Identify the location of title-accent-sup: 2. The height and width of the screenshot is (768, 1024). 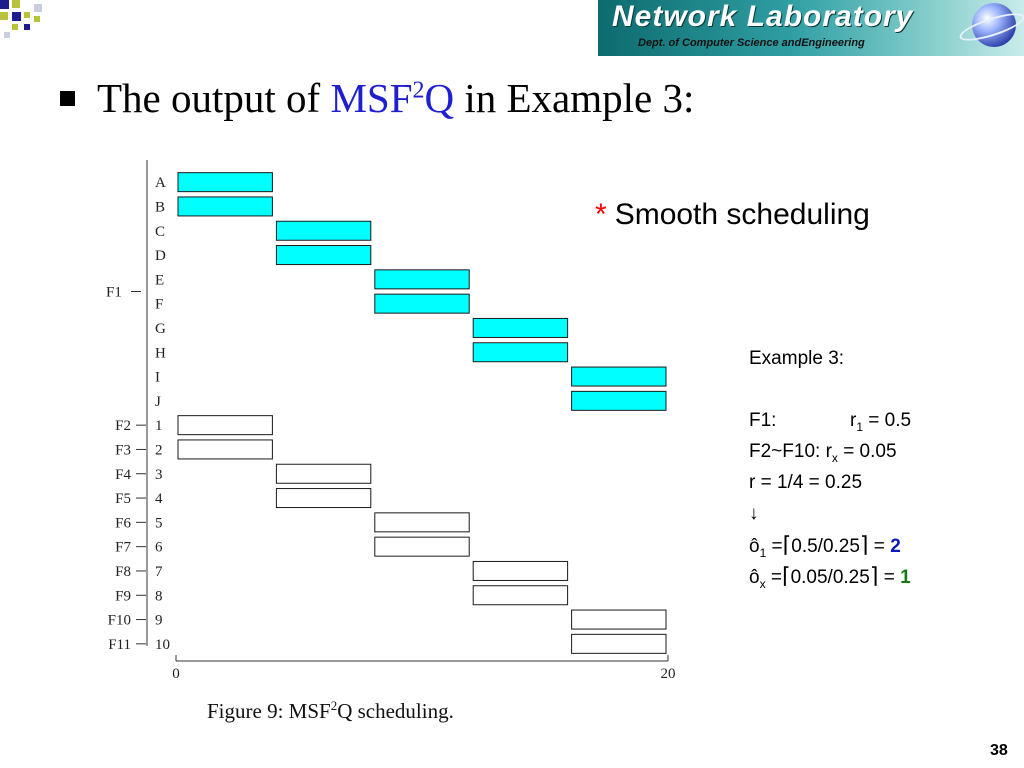
(418, 90).